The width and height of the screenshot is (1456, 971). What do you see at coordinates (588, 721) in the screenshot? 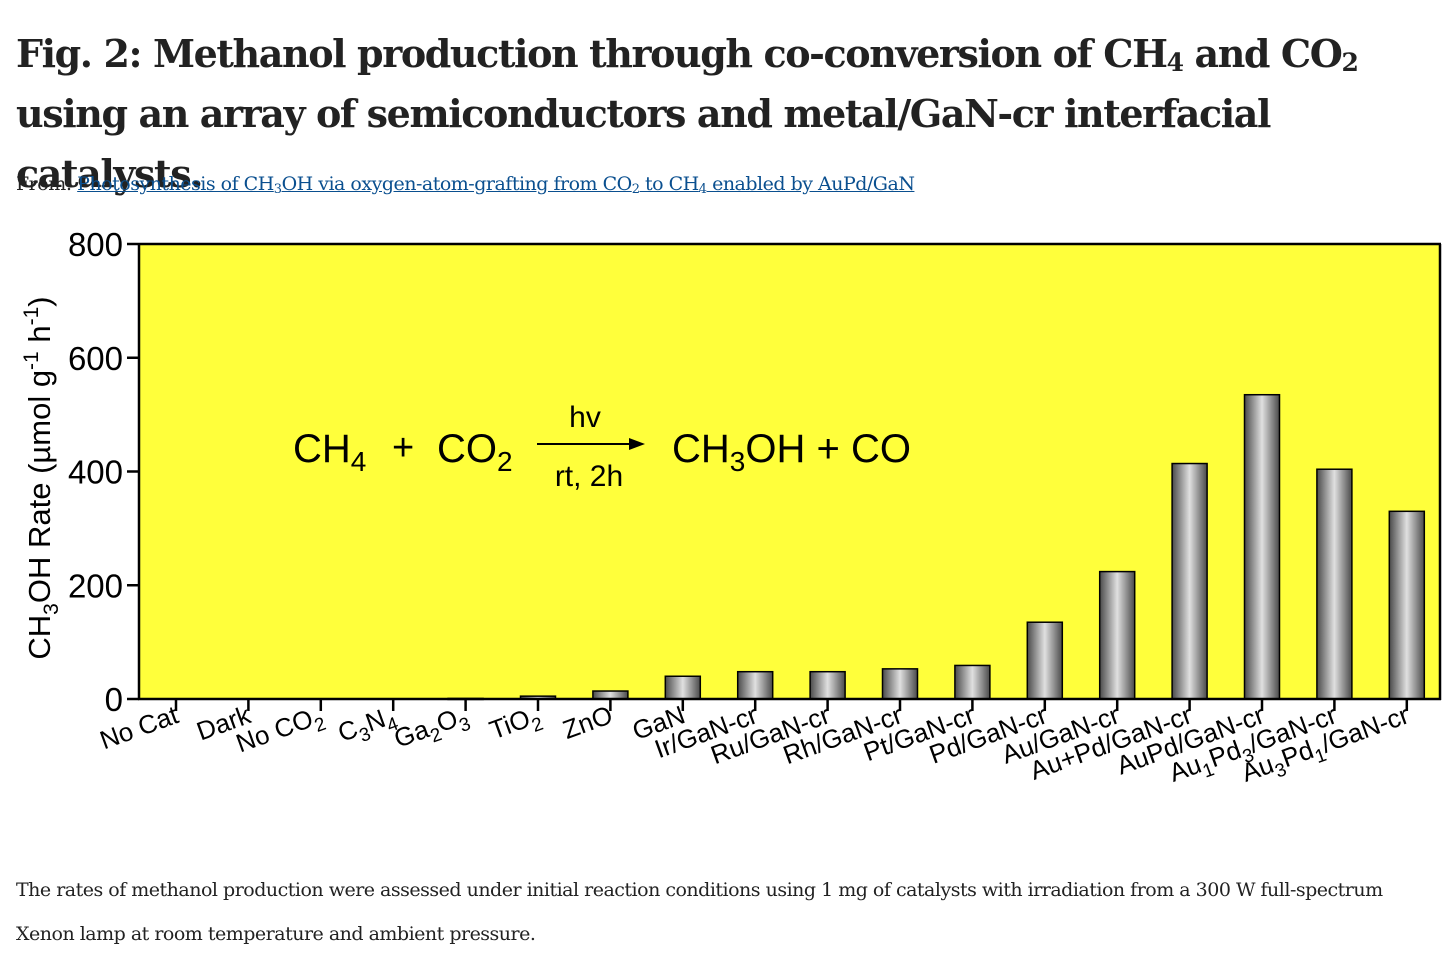
I see `x-tick-label: ZnO` at bounding box center [588, 721].